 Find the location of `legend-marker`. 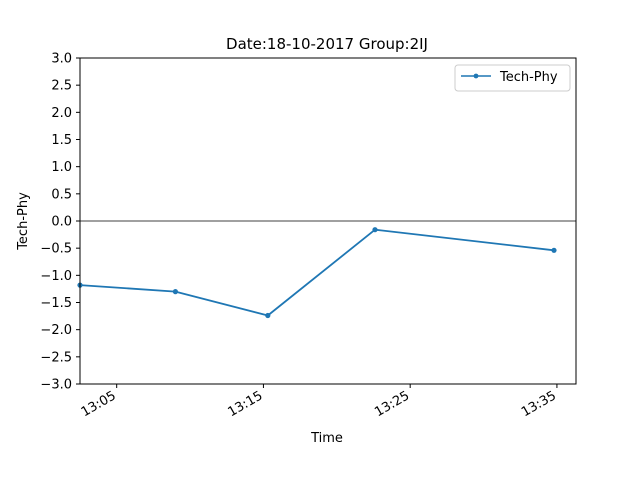

legend-marker is located at coordinates (476, 76).